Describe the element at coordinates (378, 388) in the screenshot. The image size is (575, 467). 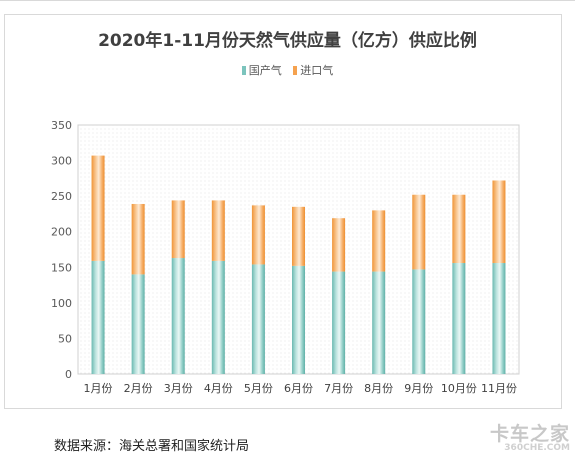
I see `x-tick-label: 8月份` at that location.